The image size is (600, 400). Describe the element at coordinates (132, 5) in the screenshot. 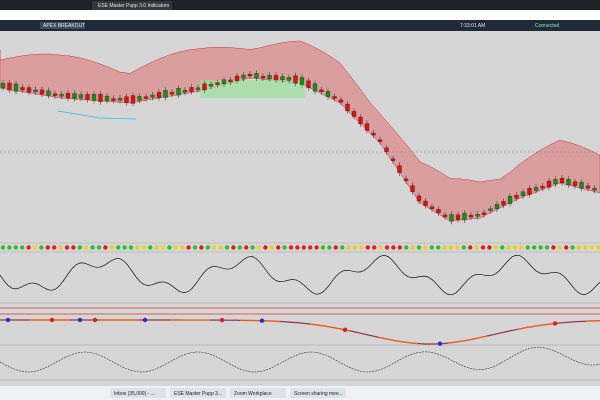

I see `tab` at that location.